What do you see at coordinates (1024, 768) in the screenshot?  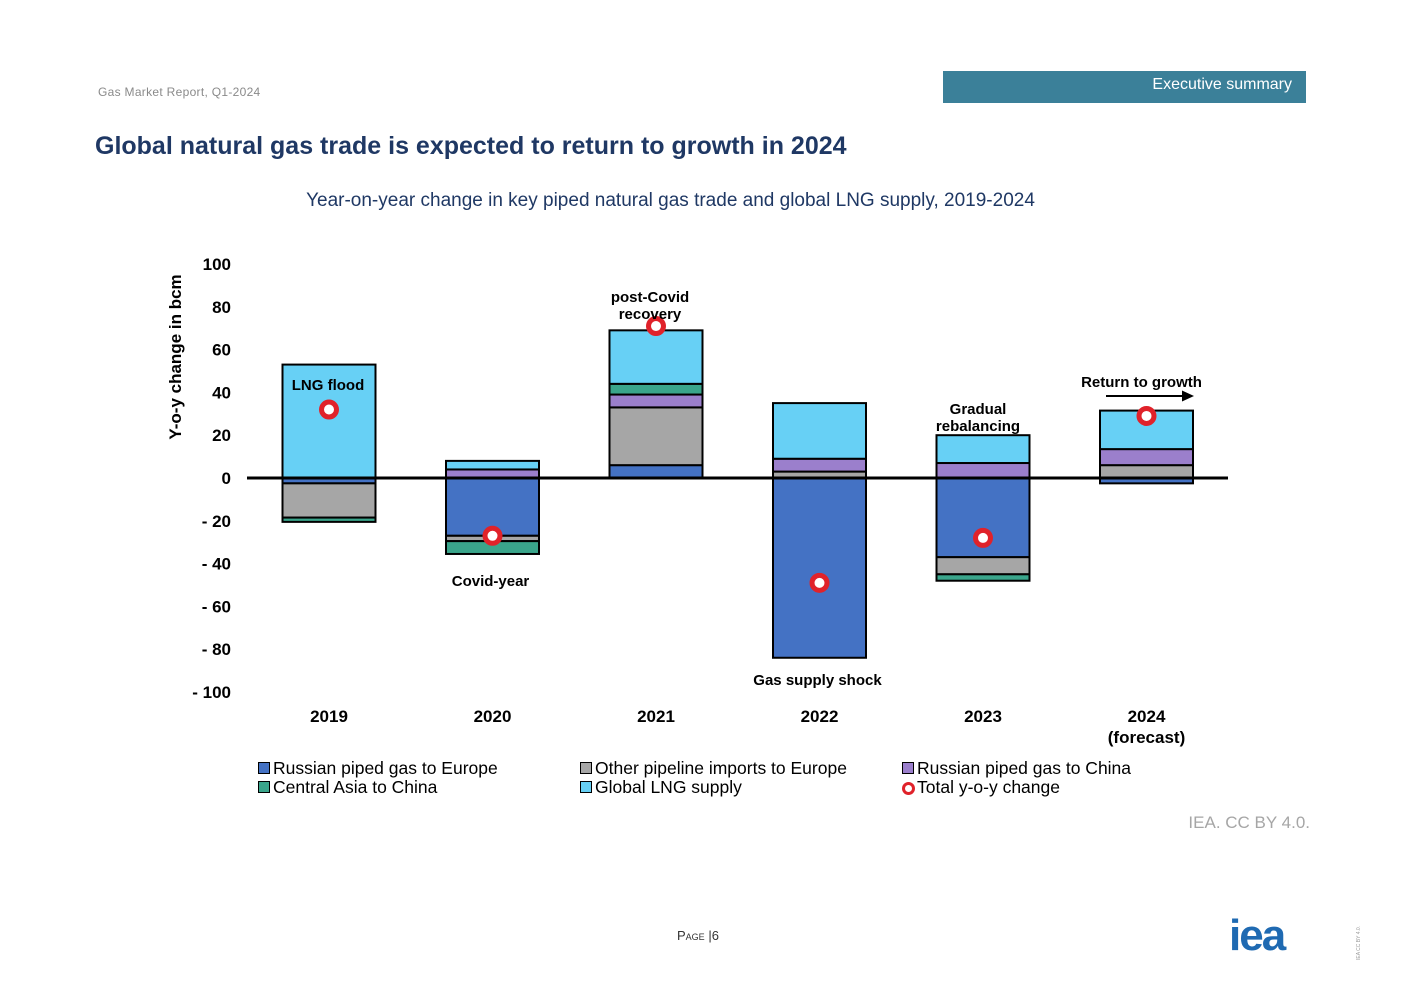 I see `legend-label-russia-china: Russian piped gas to China` at bounding box center [1024, 768].